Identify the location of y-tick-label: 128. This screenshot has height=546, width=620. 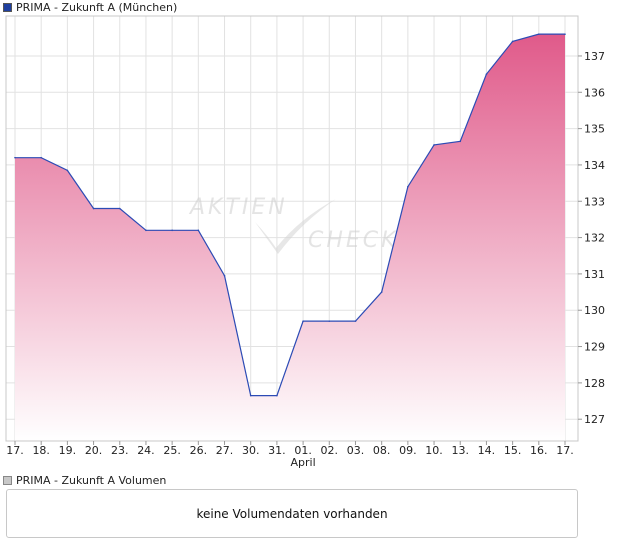
(594, 383).